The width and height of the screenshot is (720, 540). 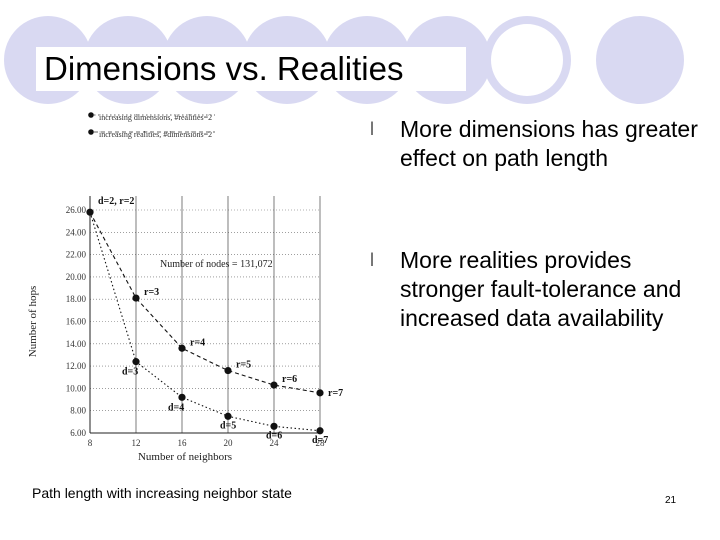 What do you see at coordinates (76, 322) in the screenshot?
I see `y-tick-label: 16.00` at bounding box center [76, 322].